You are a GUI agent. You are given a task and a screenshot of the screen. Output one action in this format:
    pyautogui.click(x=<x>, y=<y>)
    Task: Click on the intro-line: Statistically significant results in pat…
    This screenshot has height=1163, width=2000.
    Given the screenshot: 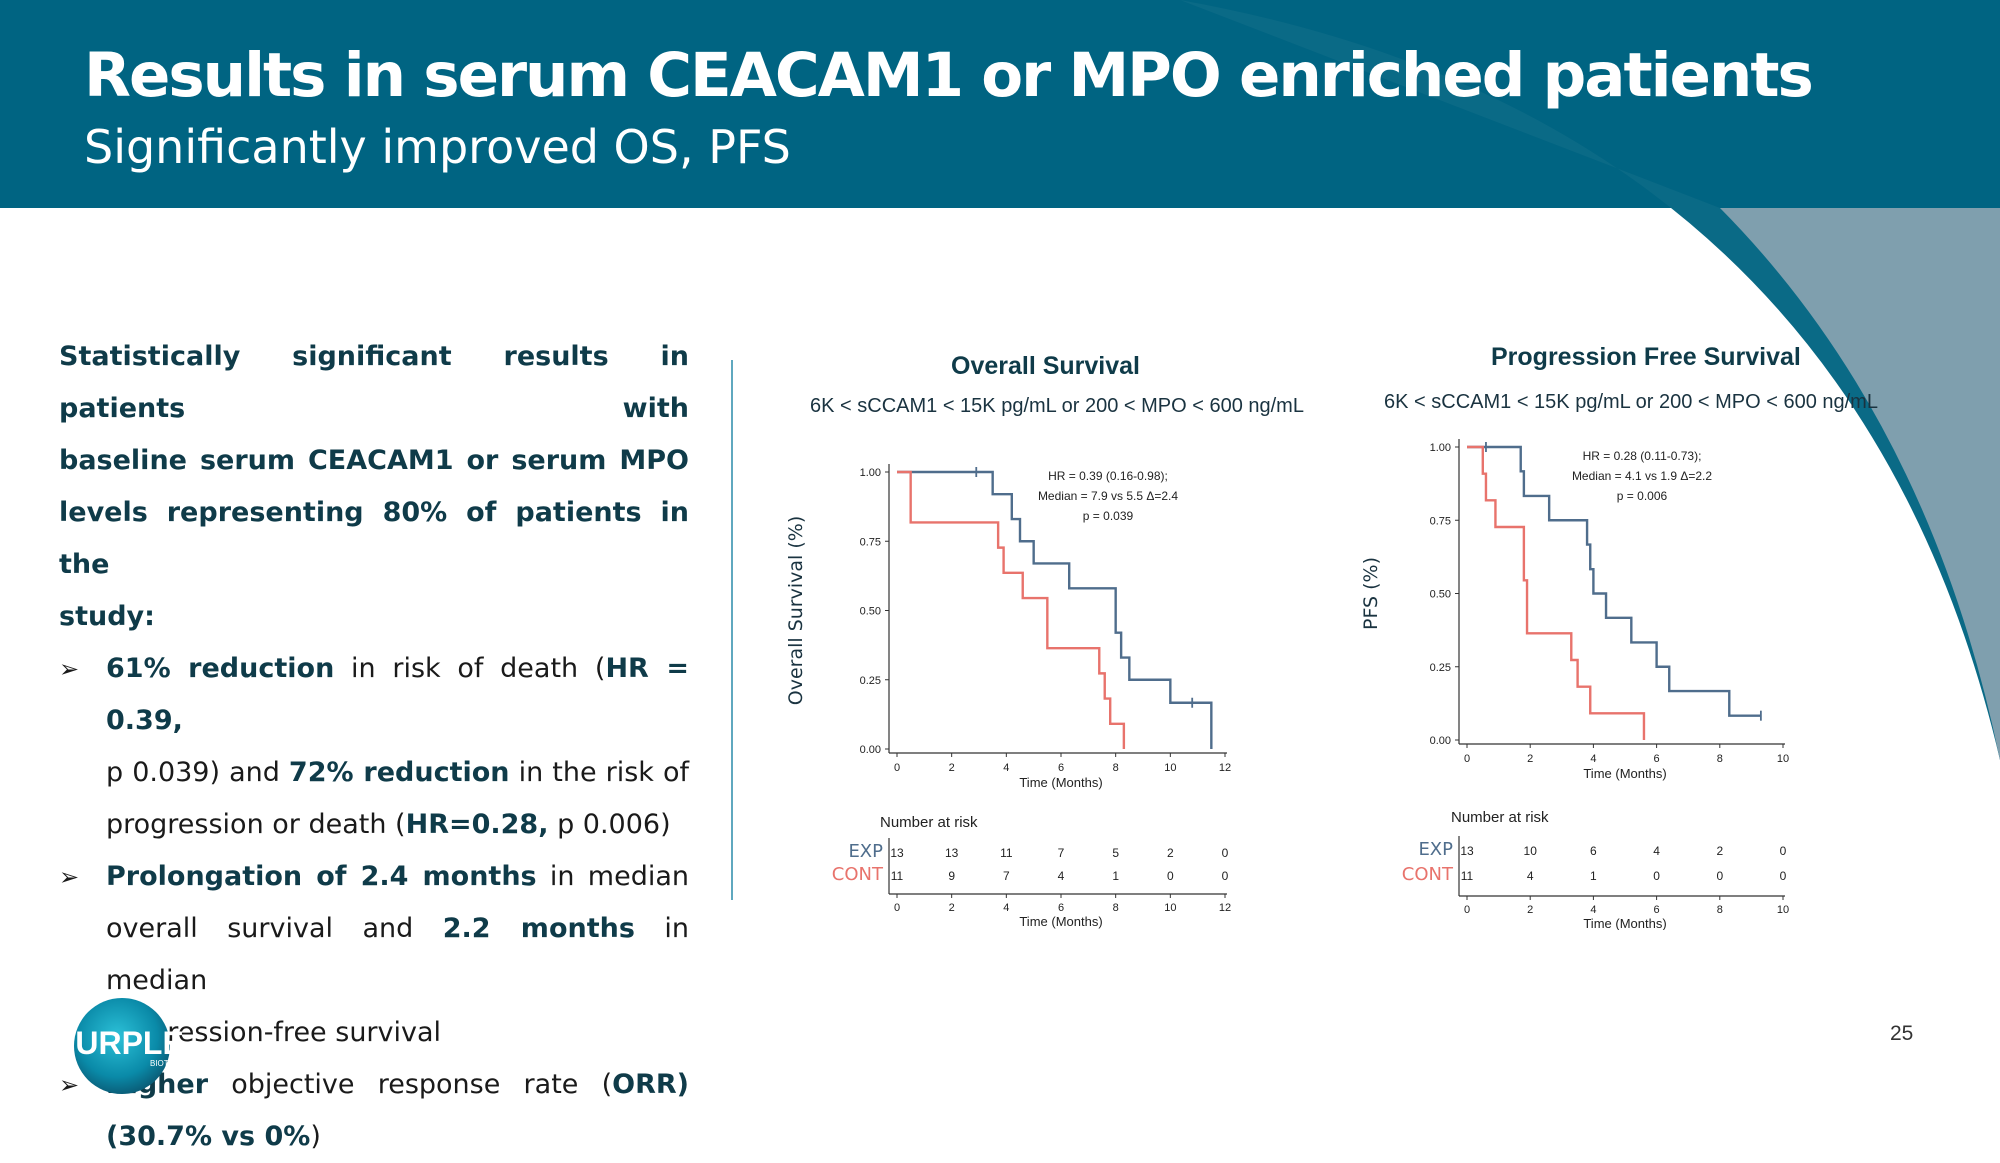 What is the action you would take?
    pyautogui.click(x=374, y=382)
    